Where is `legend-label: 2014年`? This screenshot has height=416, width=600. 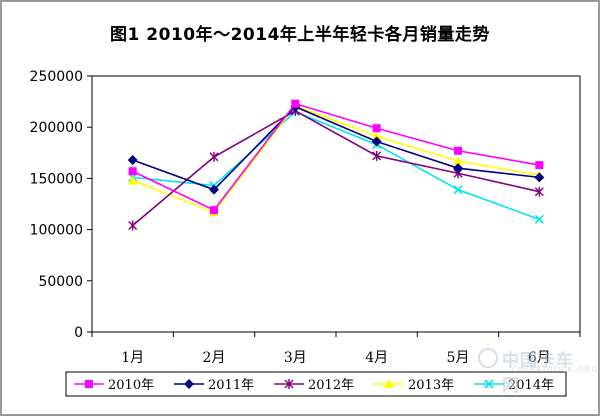
legend-label: 2014年 is located at coordinates (531, 385).